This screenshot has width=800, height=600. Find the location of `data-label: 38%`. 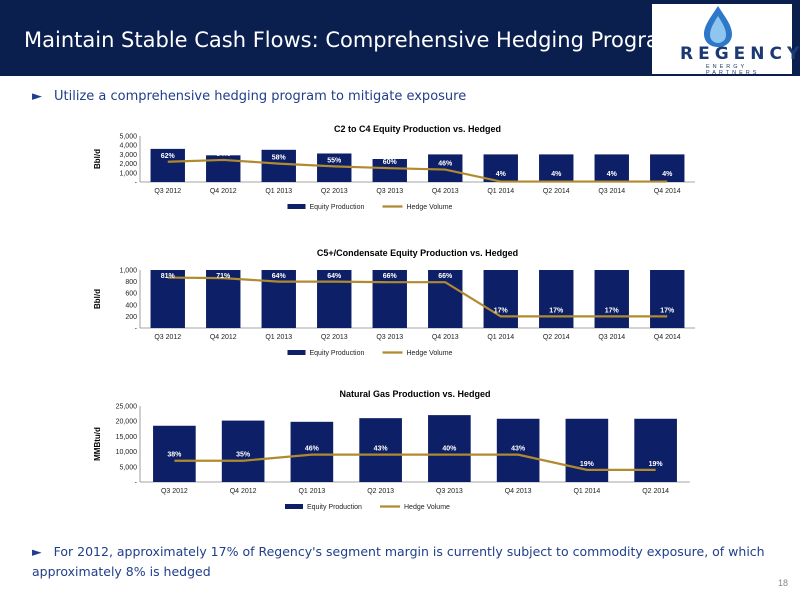

data-label: 38% is located at coordinates (174, 455).